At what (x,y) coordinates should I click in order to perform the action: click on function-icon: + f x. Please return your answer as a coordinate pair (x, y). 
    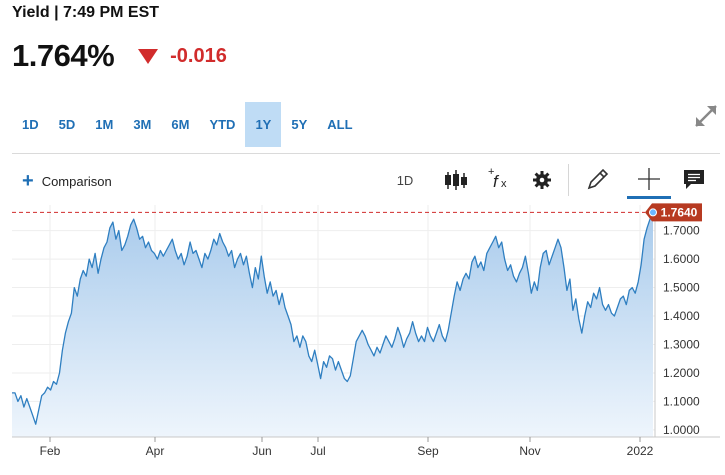
    Looking at the image, I should click on (500, 180).